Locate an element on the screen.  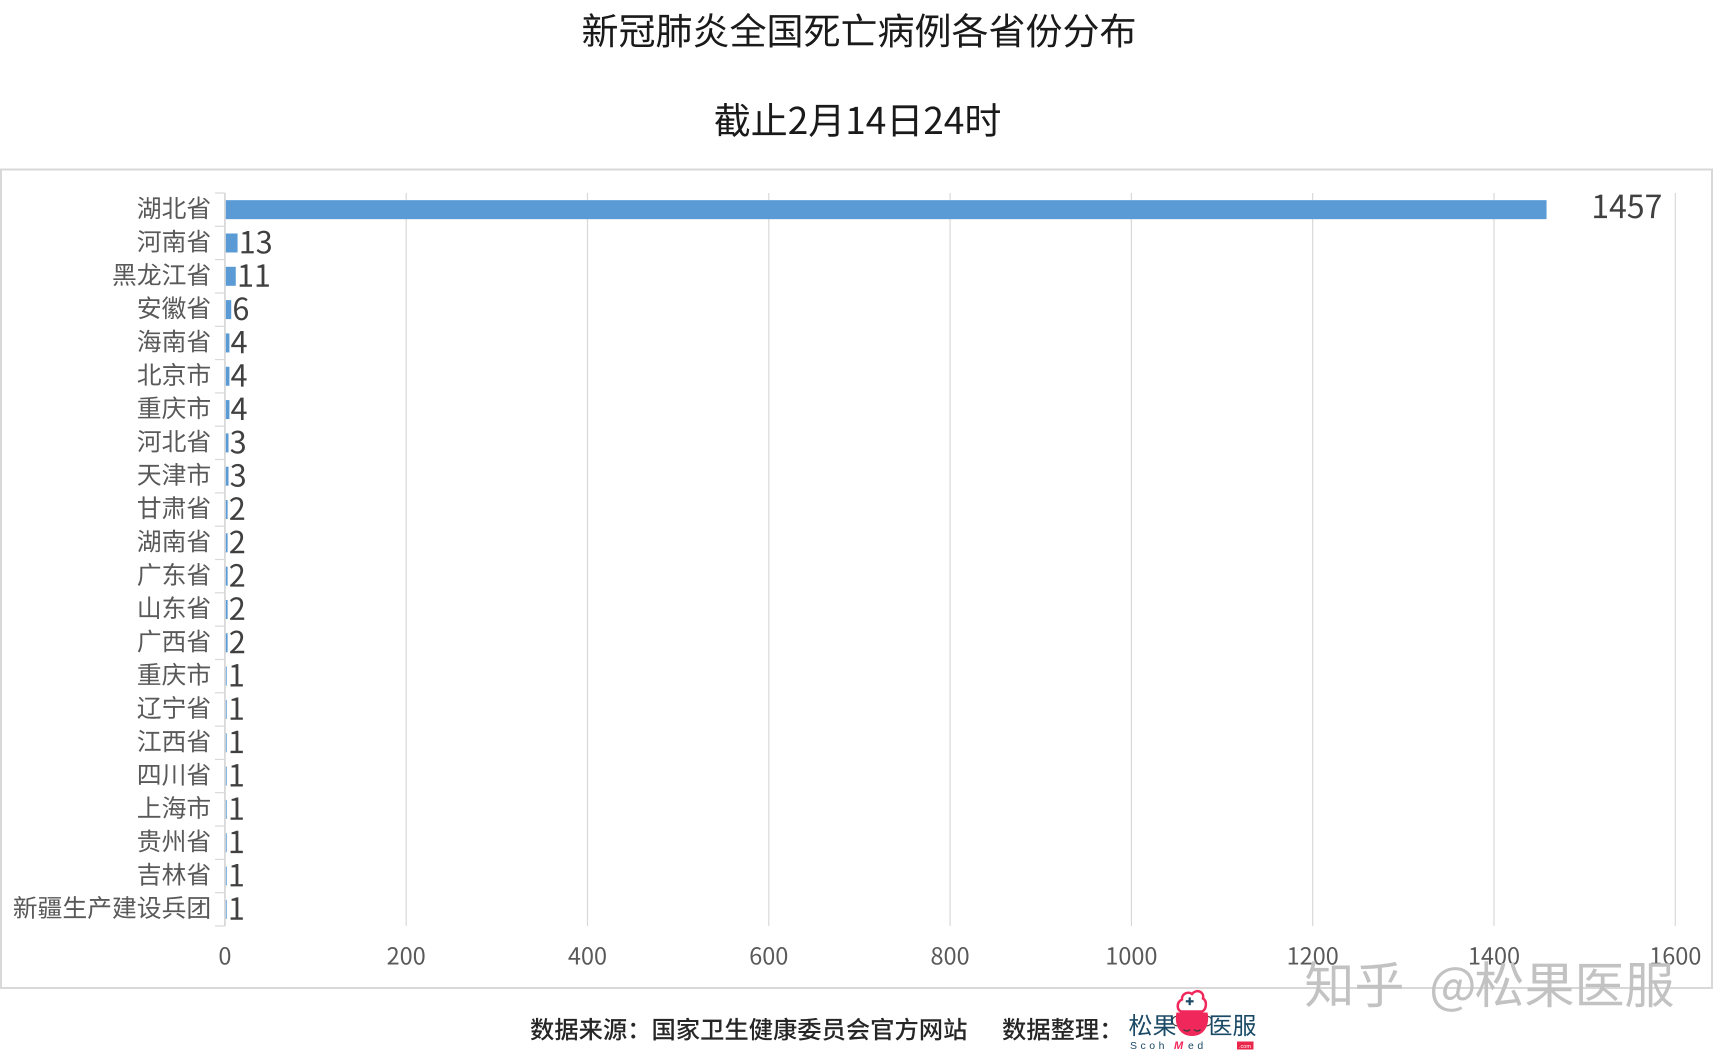
svg-text: M is located at coordinates (1180, 1046).